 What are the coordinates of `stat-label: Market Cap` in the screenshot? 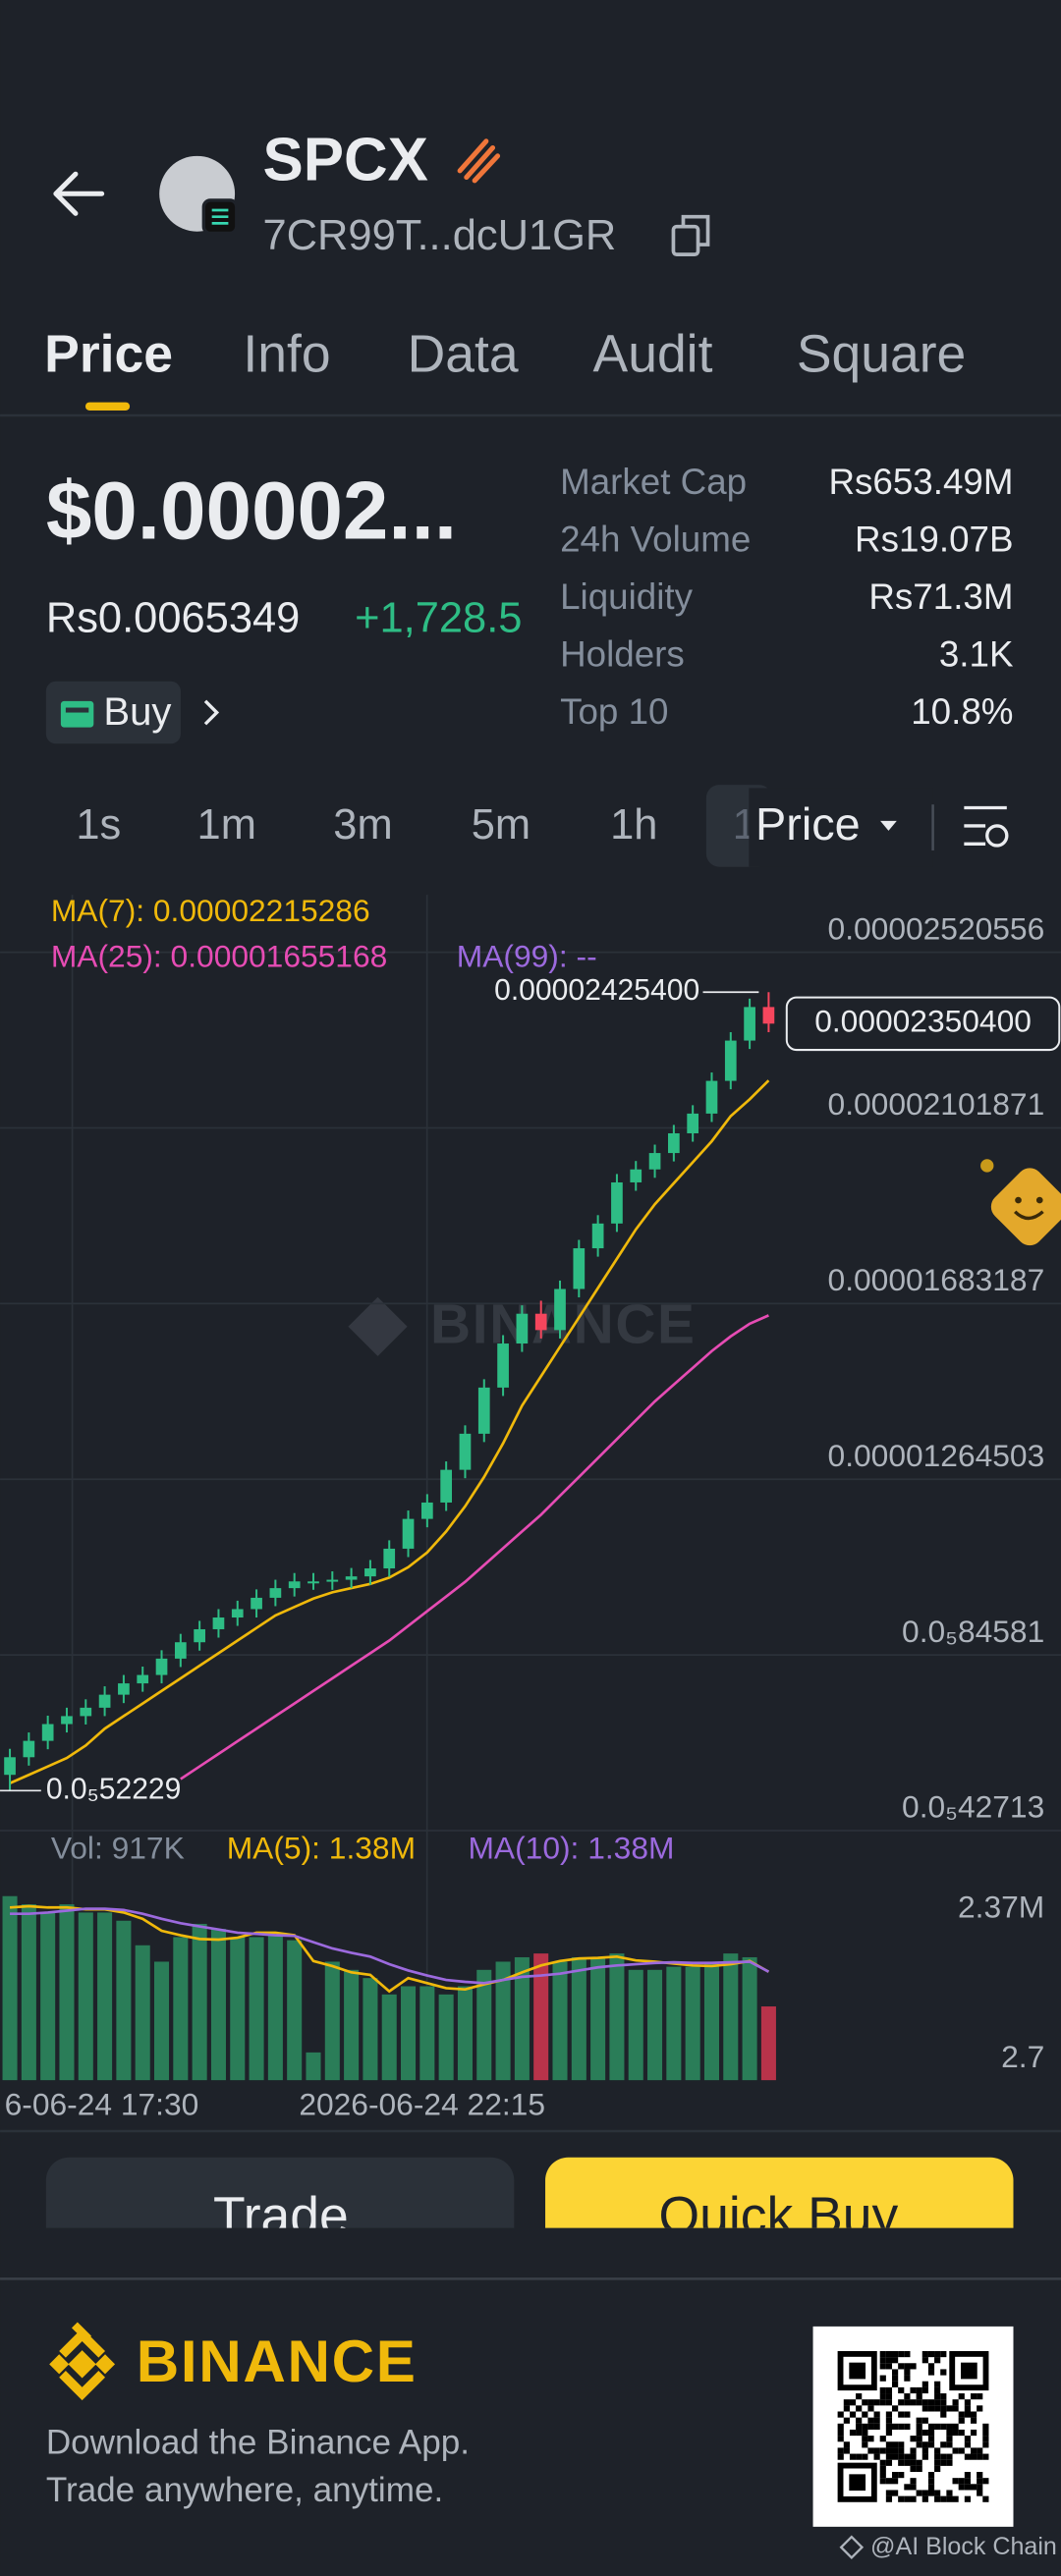 It's located at (653, 482).